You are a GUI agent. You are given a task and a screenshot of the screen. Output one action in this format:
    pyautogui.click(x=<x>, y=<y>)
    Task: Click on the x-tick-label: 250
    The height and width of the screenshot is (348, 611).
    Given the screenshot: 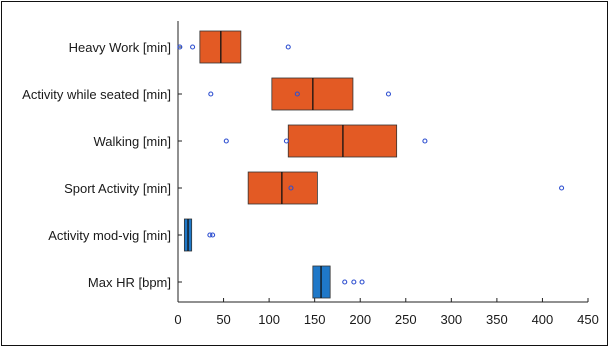 What is the action you would take?
    pyautogui.click(x=406, y=319)
    